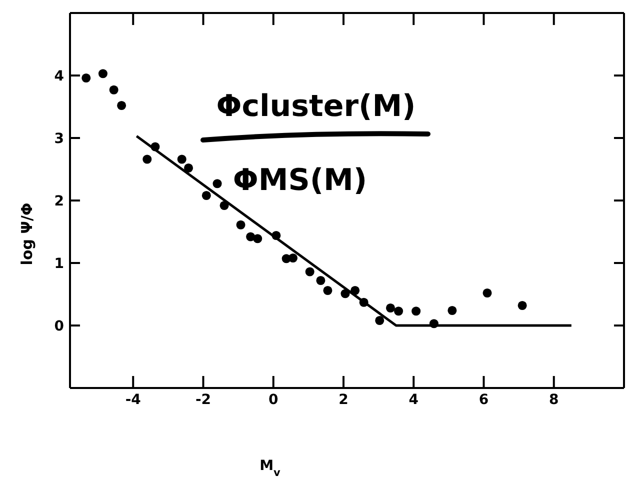 This screenshot has width=630, height=489. Describe the element at coordinates (59, 264) in the screenshot. I see `y-tick-label: 1` at that location.